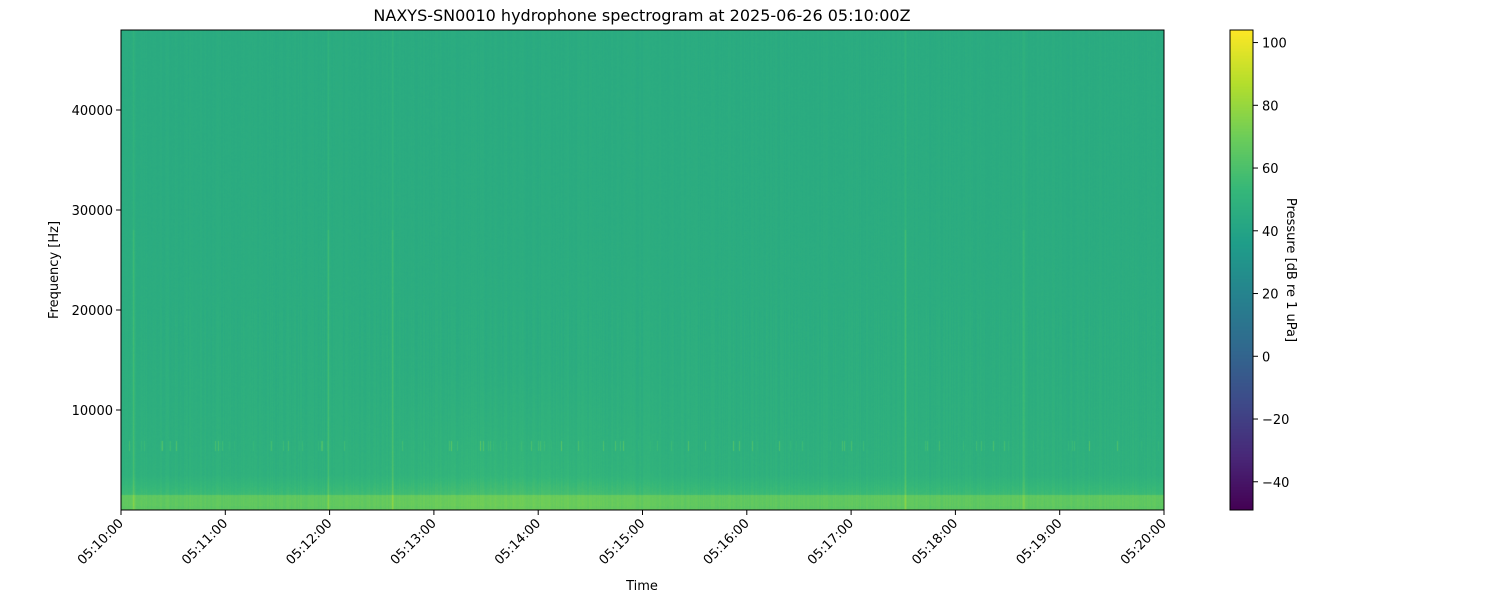 The height and width of the screenshot is (600, 1500). What do you see at coordinates (205, 542) in the screenshot?
I see `x-tick-label: 05:11:00` at bounding box center [205, 542].